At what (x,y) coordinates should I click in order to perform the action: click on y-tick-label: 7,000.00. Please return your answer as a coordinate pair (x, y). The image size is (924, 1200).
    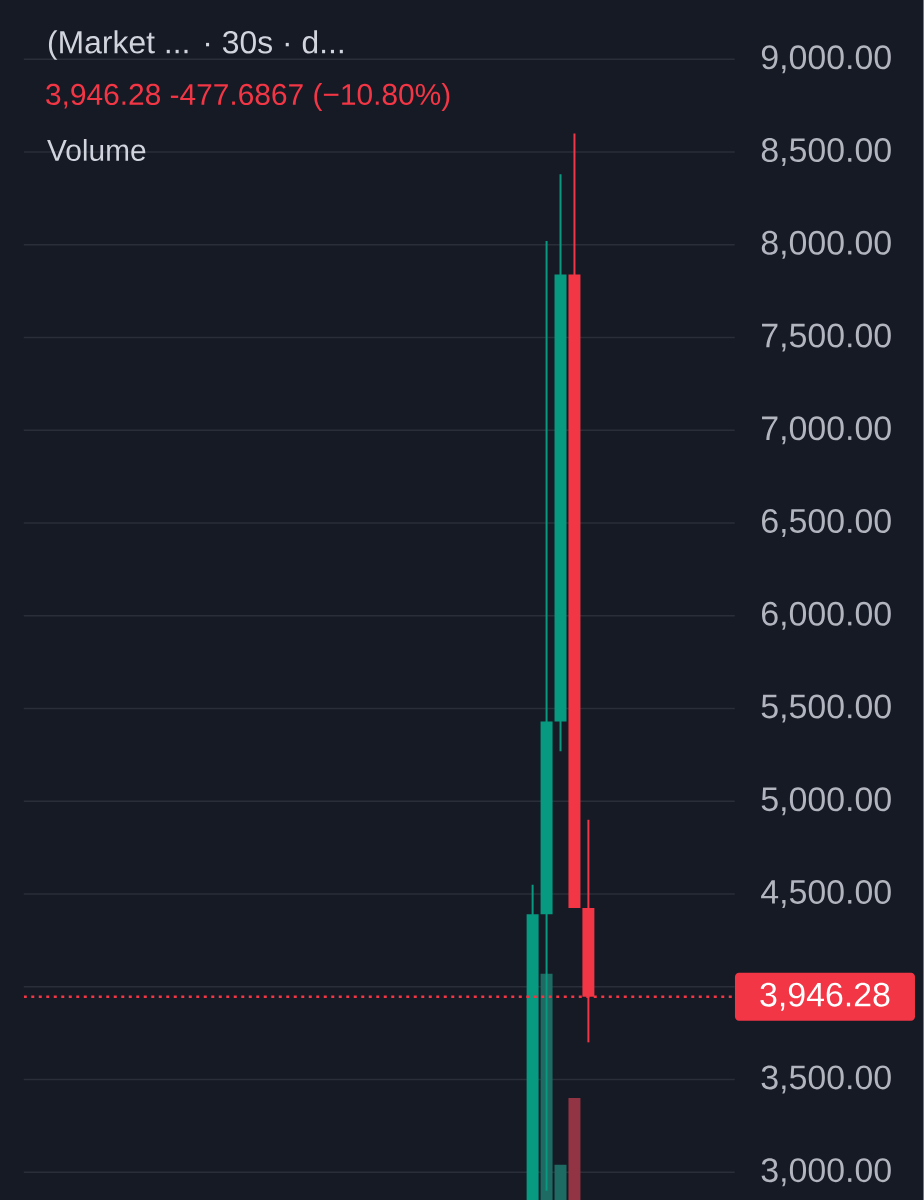
    Looking at the image, I should click on (826, 430).